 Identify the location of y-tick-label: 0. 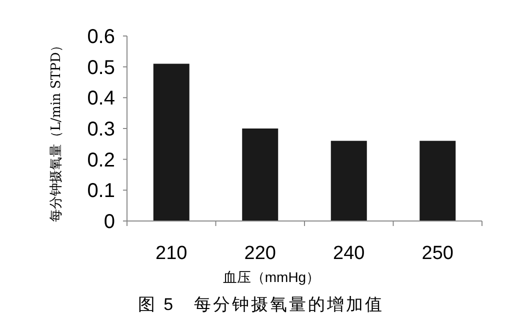
(109, 222).